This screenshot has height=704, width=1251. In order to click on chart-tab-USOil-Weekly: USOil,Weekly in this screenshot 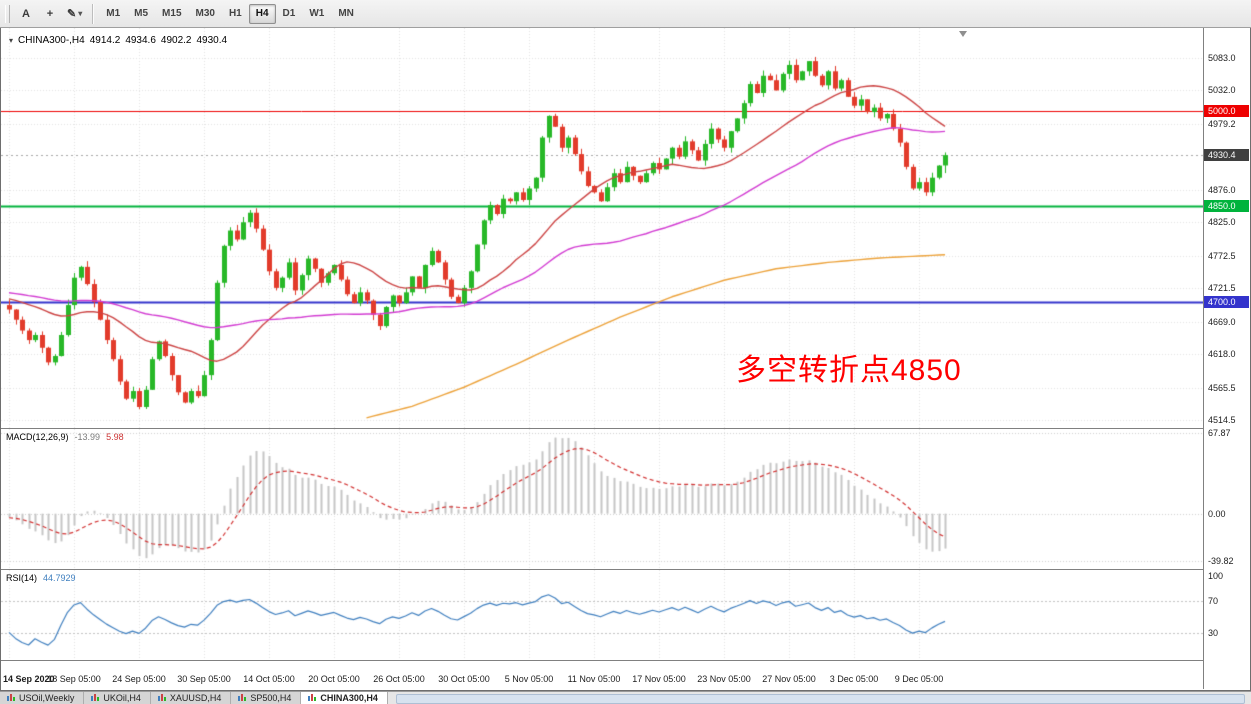, I will do `click(42, 698)`.